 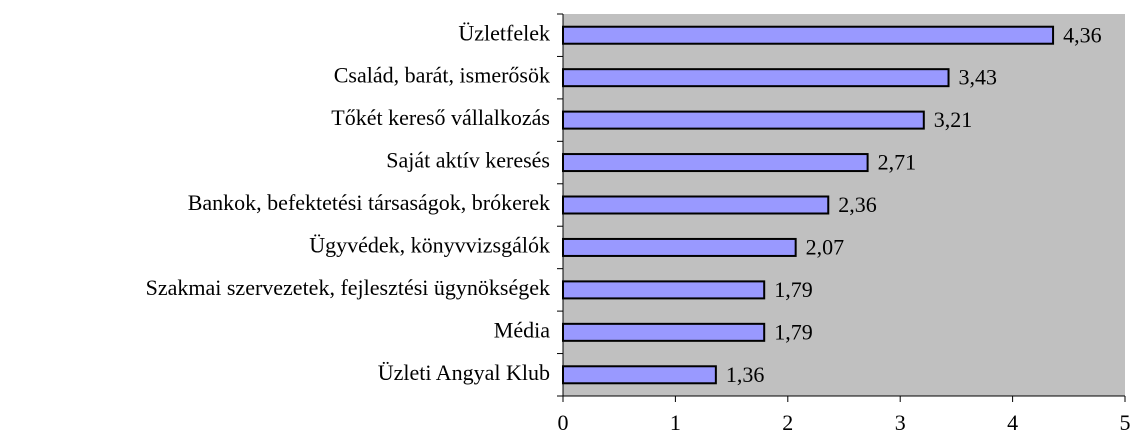 What do you see at coordinates (857, 204) in the screenshot?
I see `data-label: 2,36` at bounding box center [857, 204].